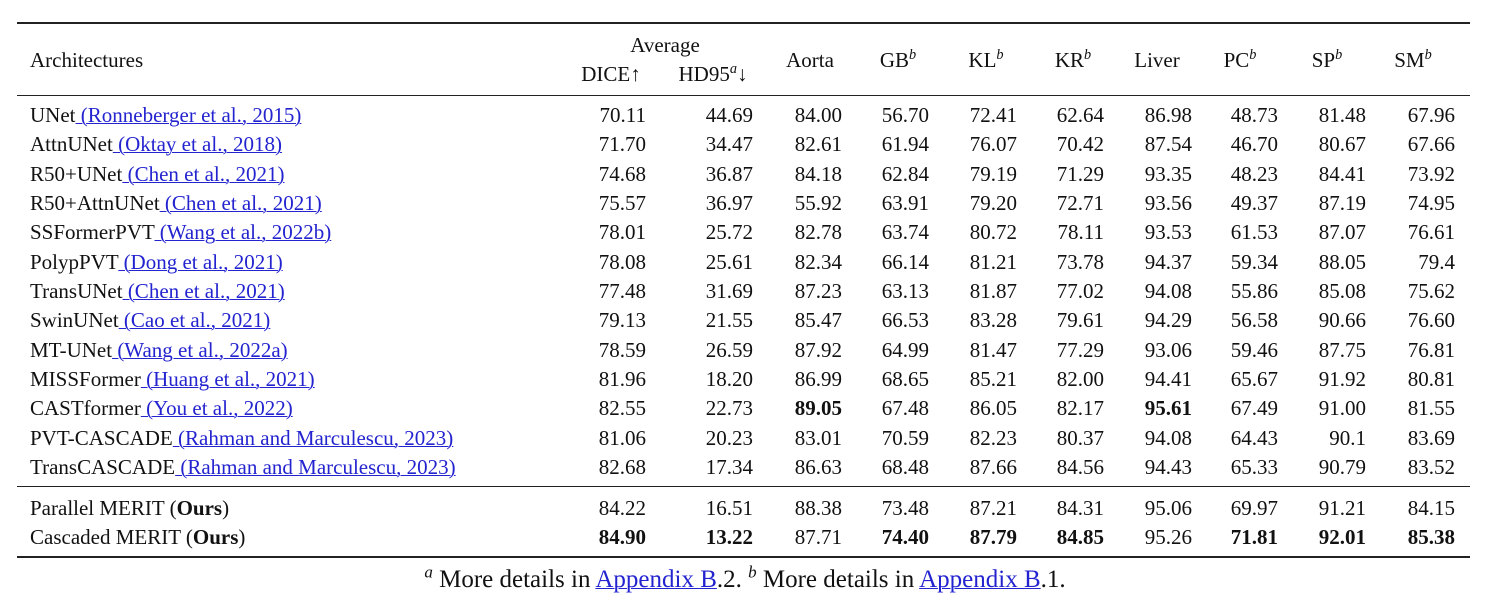  I want to click on table-cell: 80.37, so click(1080, 437).